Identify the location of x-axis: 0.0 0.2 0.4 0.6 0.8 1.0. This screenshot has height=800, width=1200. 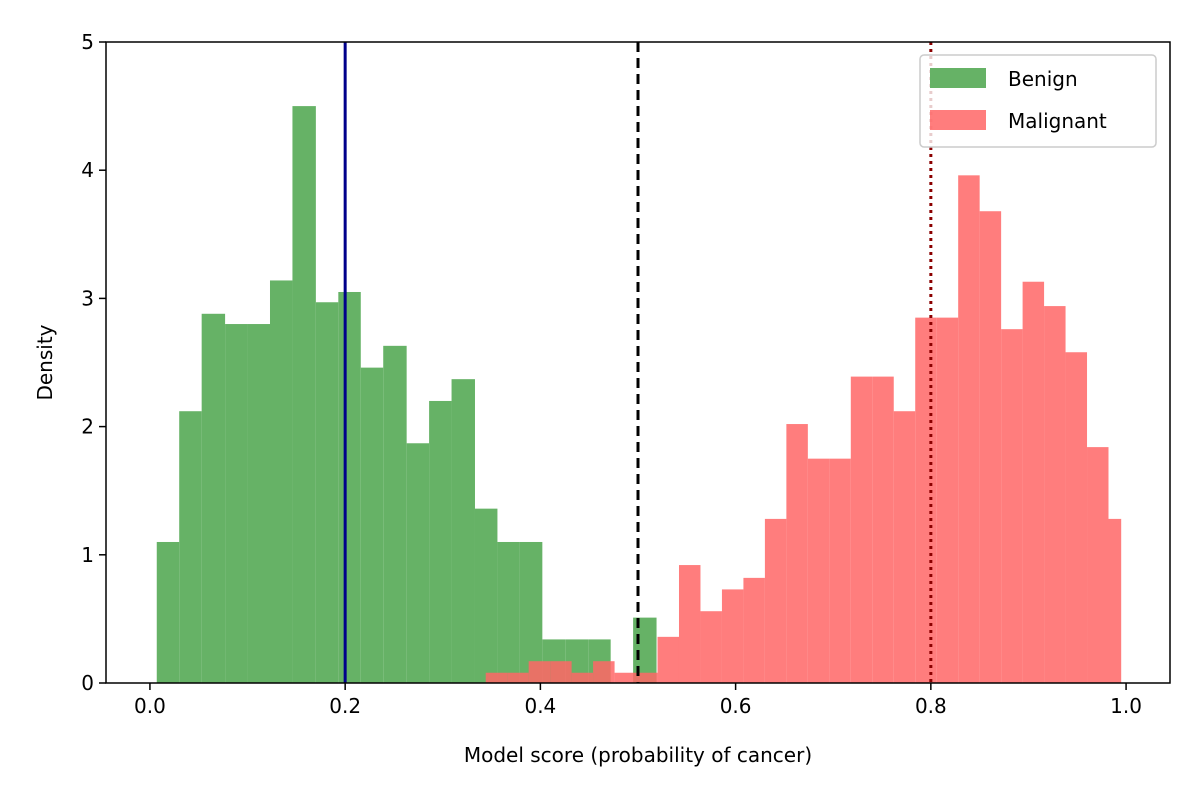
(638, 700).